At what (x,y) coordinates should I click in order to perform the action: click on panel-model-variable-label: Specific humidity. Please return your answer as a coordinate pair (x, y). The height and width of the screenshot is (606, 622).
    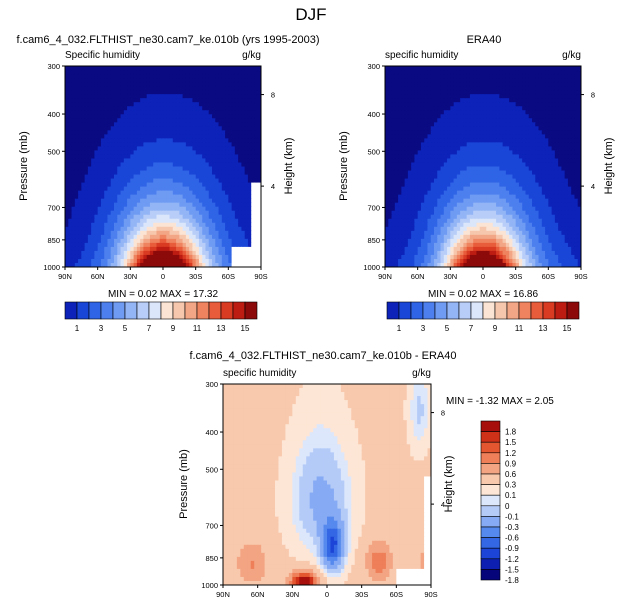
    Looking at the image, I should click on (102, 55).